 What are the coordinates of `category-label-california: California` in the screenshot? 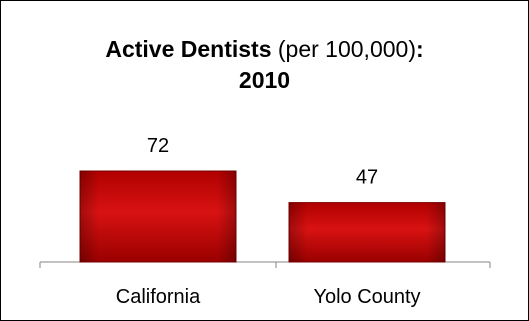 It's located at (158, 297).